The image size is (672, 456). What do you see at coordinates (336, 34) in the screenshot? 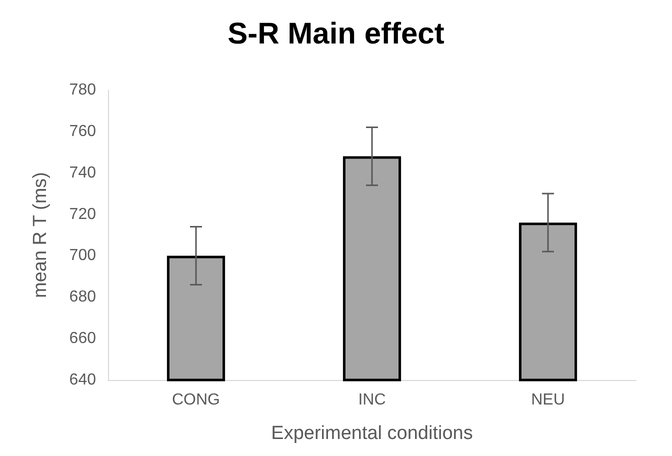
I see `chart-title: S-R Main effect` at bounding box center [336, 34].